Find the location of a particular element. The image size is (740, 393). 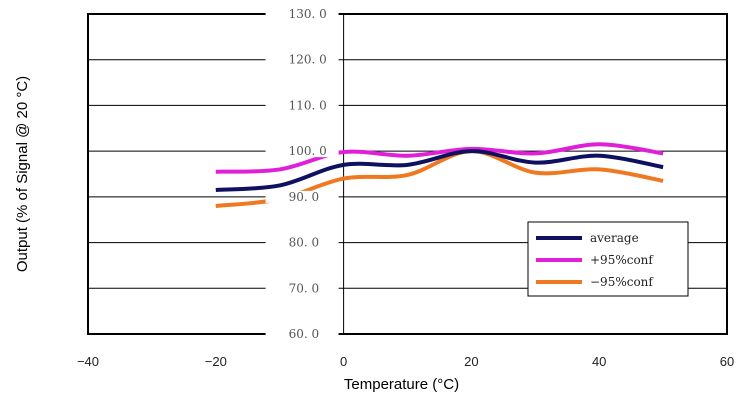

legend-entry: average is located at coordinates (614, 238).